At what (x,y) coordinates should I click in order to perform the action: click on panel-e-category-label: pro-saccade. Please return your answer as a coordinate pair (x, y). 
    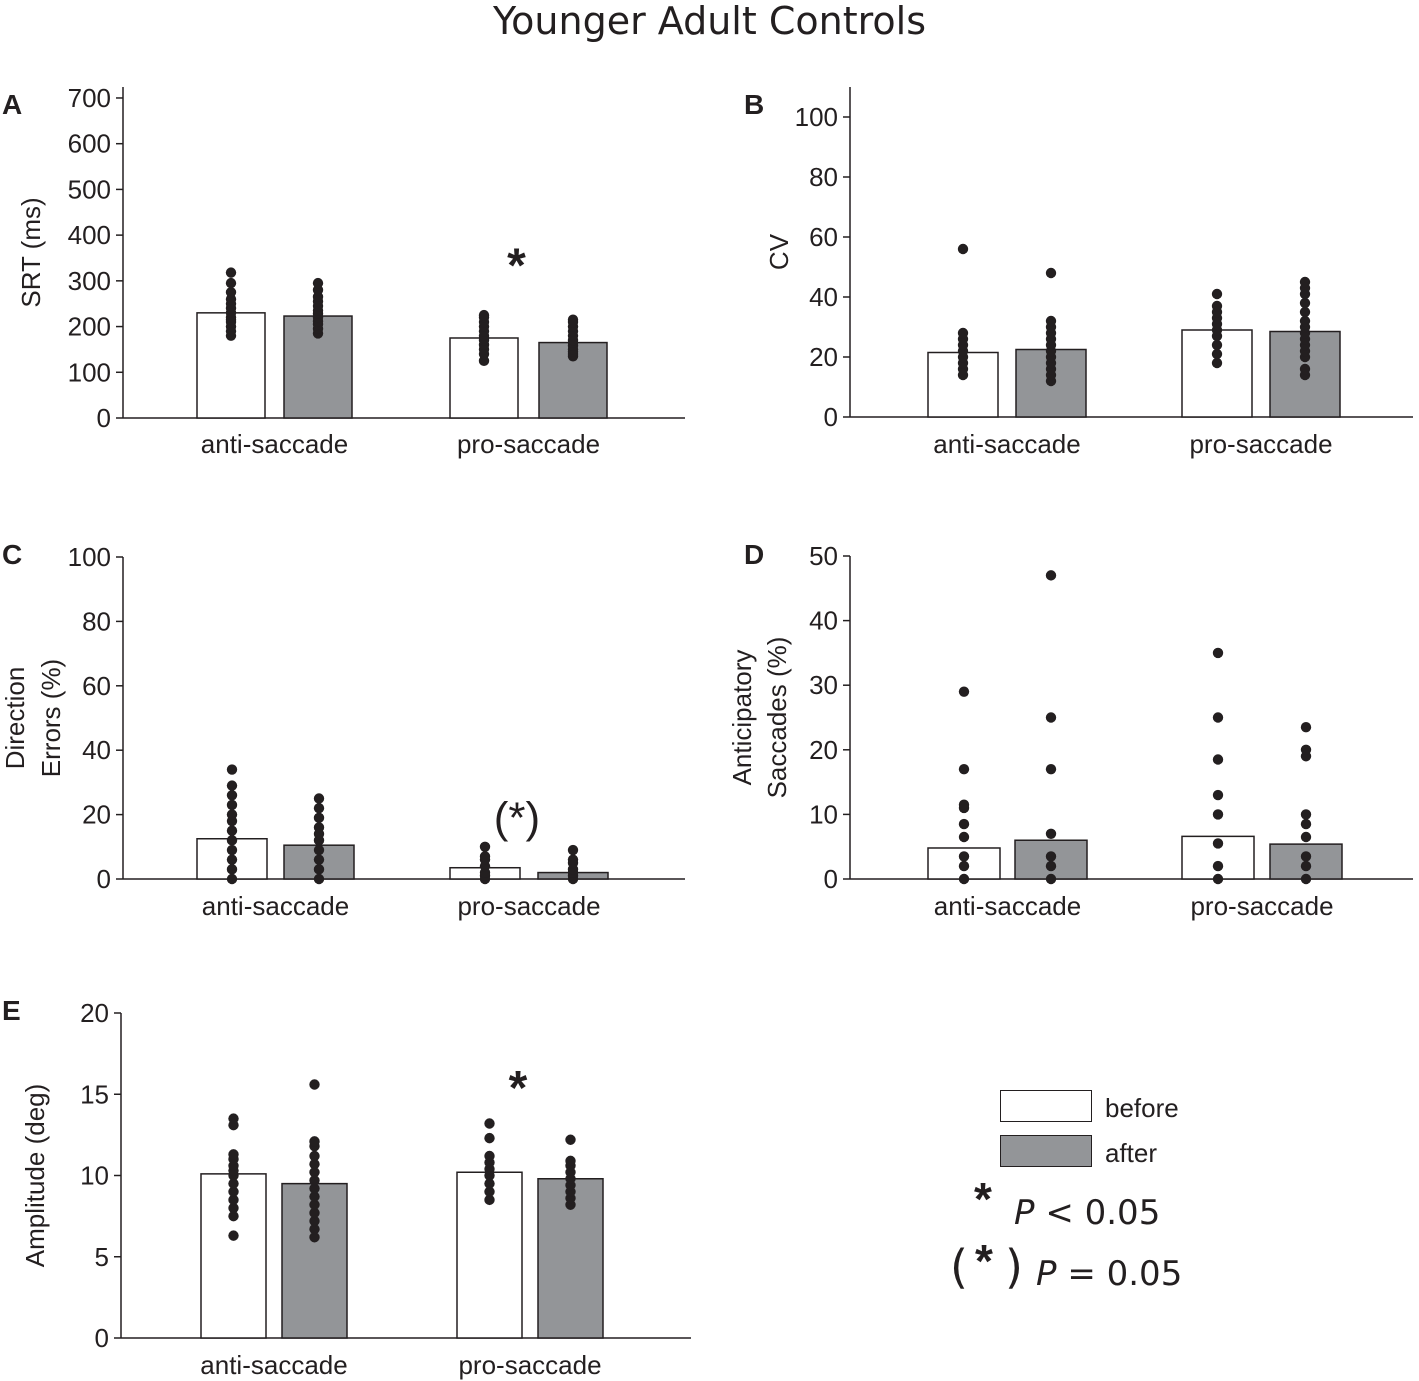
    Looking at the image, I should click on (529, 1365).